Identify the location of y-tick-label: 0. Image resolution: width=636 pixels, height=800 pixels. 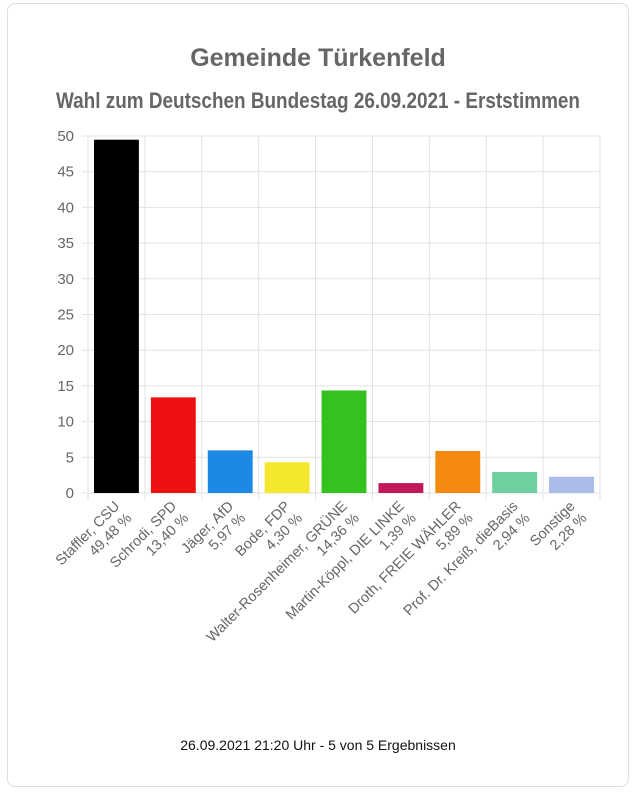
(70, 493).